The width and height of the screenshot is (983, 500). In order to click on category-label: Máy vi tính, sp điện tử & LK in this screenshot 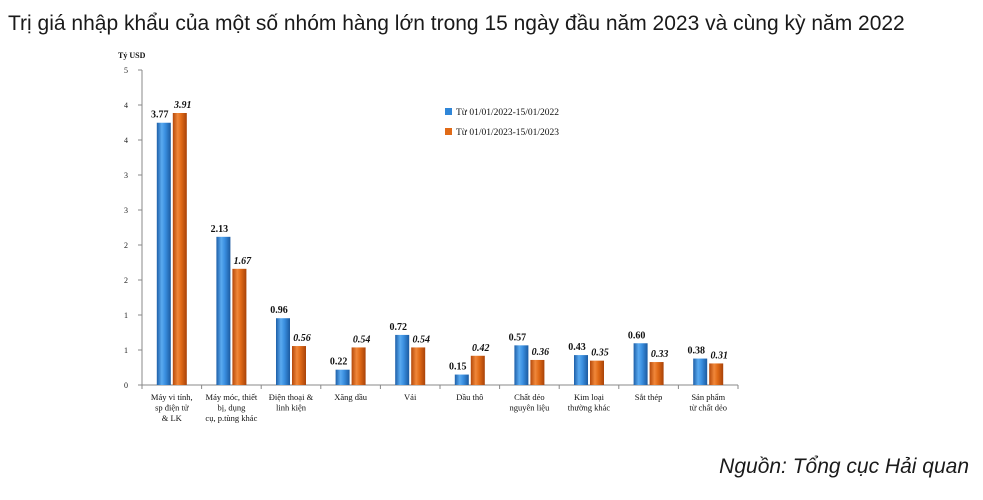, I will do `click(172, 407)`.